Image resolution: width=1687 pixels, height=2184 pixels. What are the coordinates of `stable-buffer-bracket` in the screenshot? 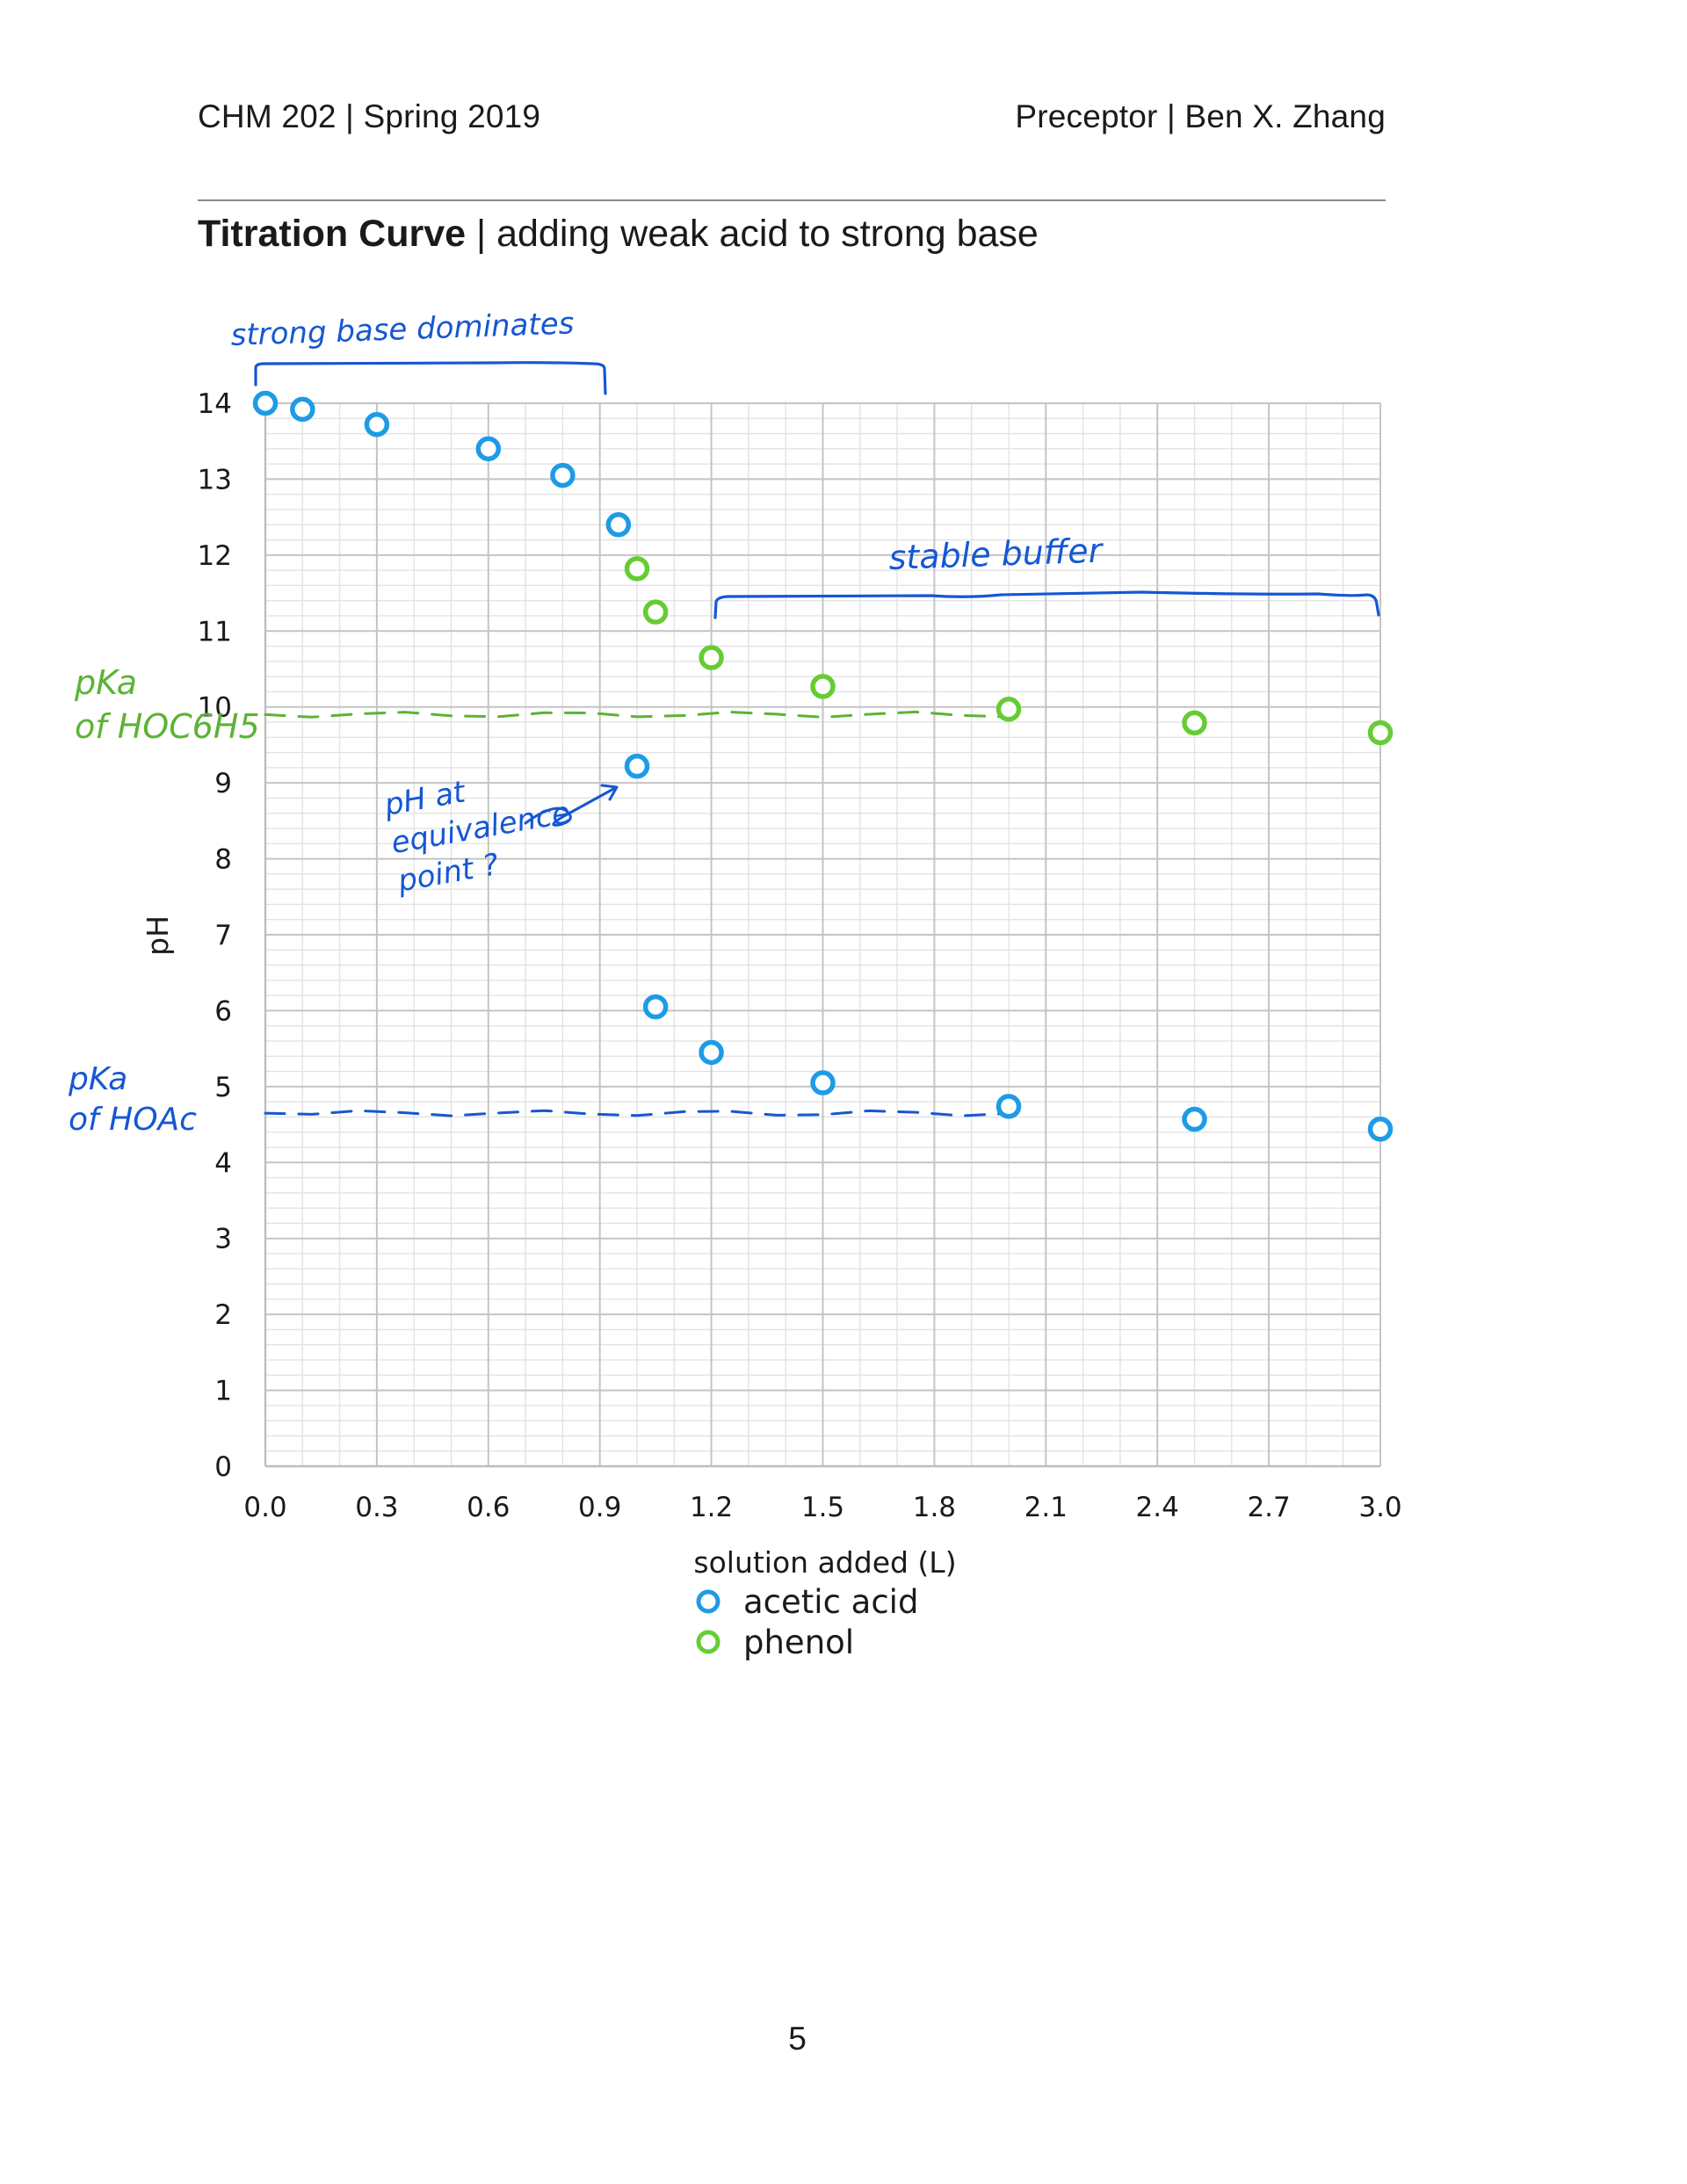 It's located at (1046, 604).